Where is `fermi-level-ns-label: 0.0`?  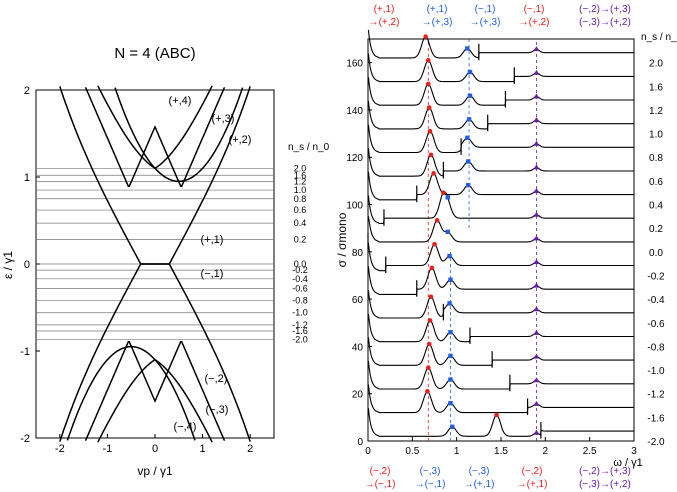 fermi-level-ns-label: 0.0 is located at coordinates (300, 264).